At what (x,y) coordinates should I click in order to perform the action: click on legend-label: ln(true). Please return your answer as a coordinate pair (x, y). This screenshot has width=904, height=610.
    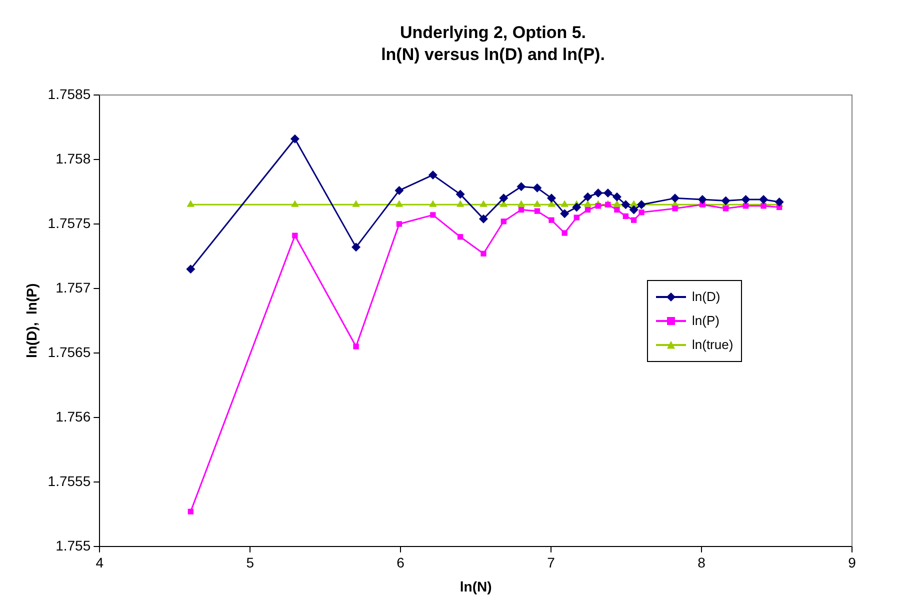
    Looking at the image, I should click on (713, 344).